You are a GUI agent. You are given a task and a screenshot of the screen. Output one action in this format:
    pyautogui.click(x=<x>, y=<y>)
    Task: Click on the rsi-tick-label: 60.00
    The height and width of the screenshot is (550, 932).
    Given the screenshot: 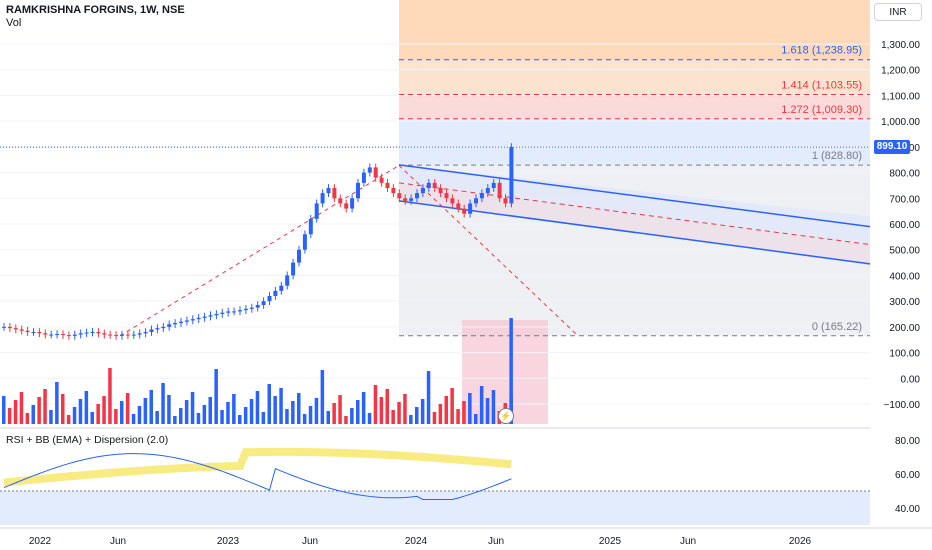 What is the action you would take?
    pyautogui.click(x=907, y=475)
    